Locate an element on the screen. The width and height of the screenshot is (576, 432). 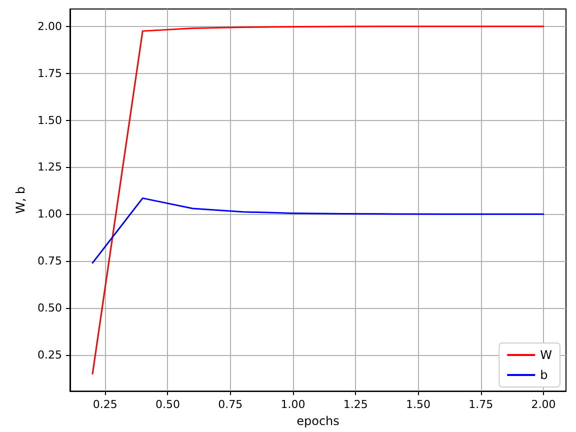
x-tick-label: 1.50 is located at coordinates (418, 405).